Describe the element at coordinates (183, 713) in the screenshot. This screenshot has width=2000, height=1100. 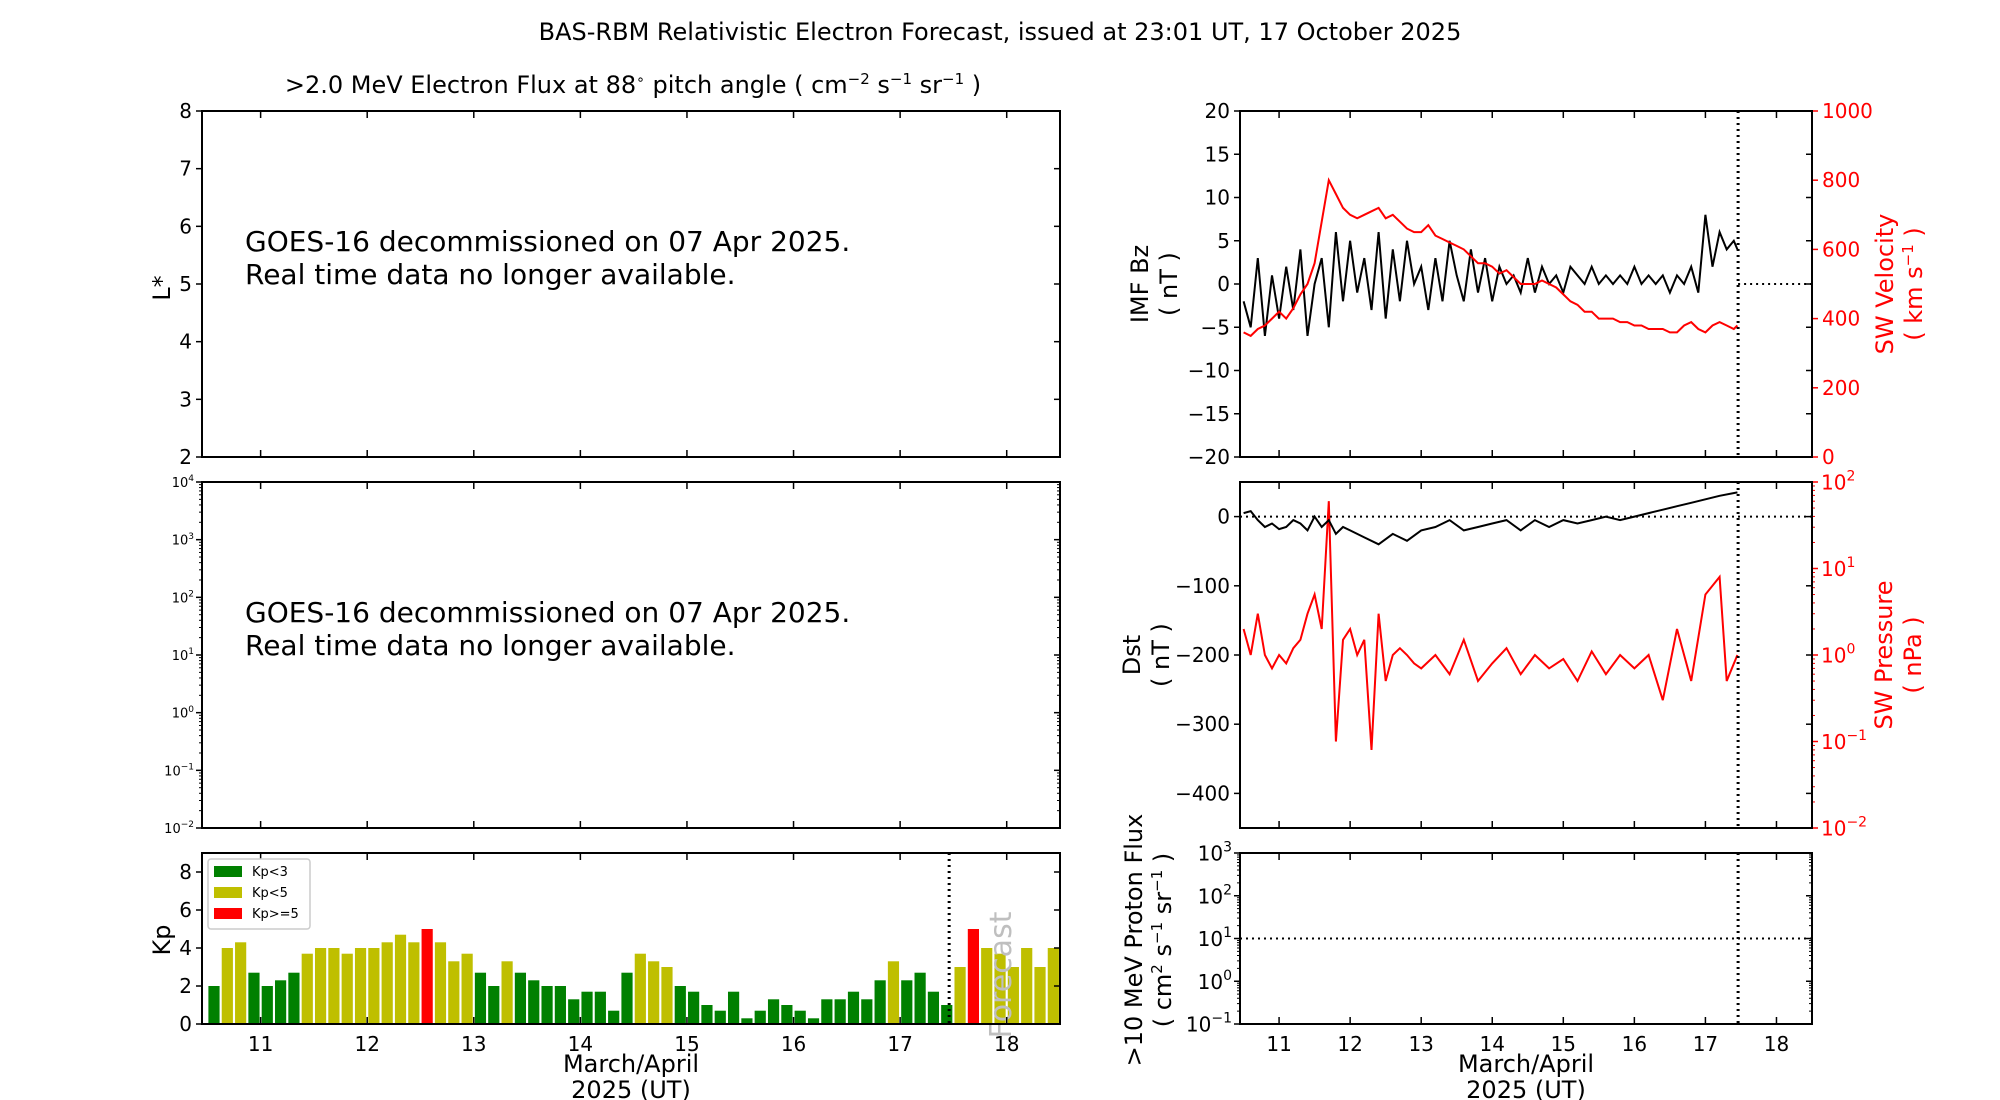
I see `y-tick-label: 10⁰` at that location.